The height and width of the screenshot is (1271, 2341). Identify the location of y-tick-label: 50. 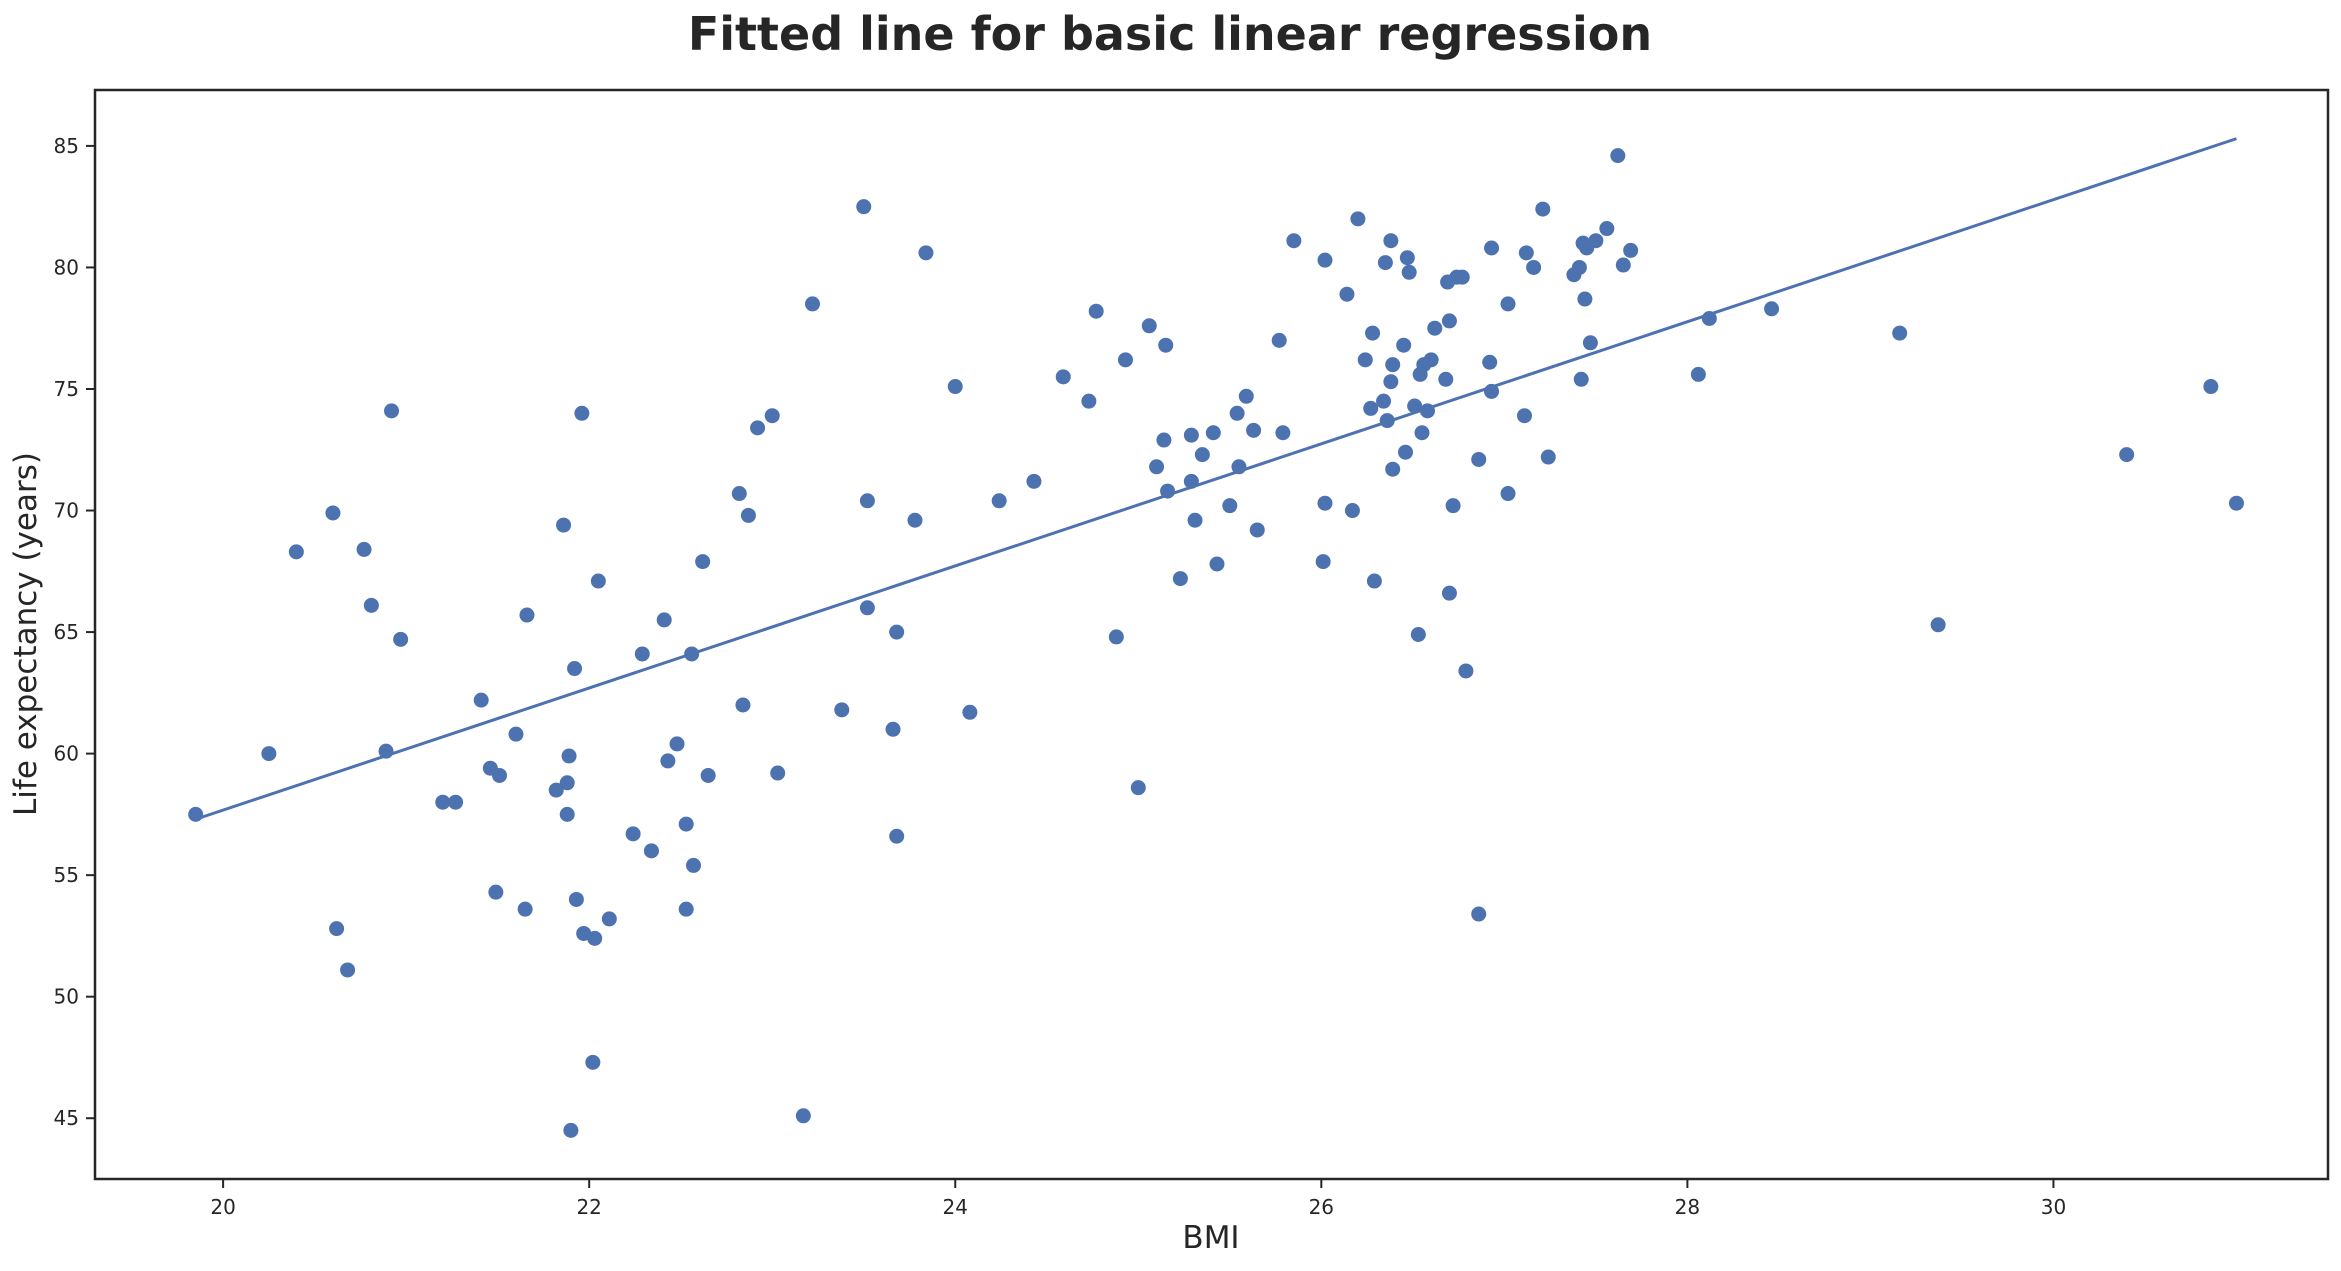
(66, 997).